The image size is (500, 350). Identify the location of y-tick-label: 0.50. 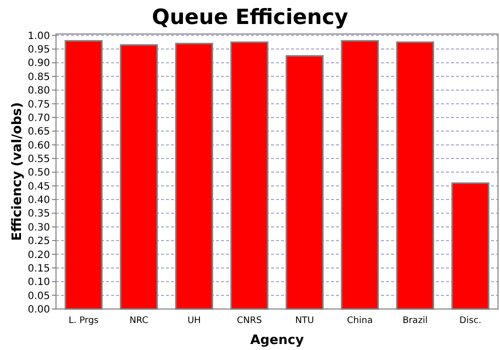
(39, 173).